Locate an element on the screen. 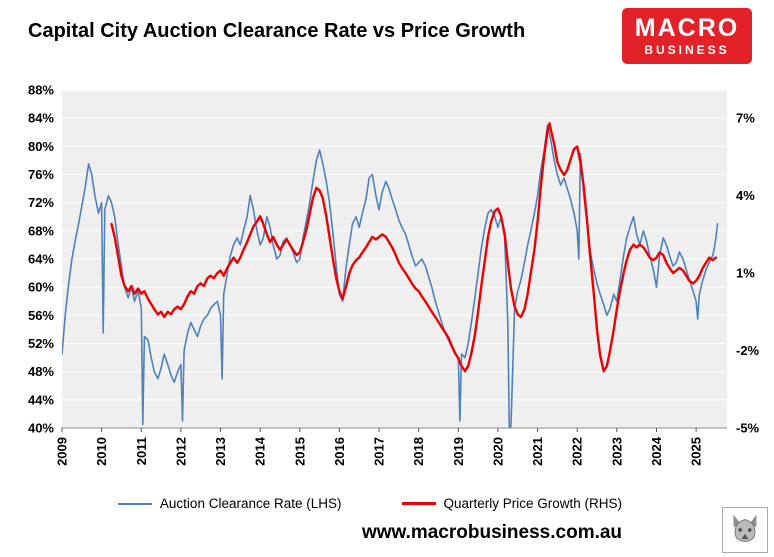  svg-text: 76% is located at coordinates (41, 174).